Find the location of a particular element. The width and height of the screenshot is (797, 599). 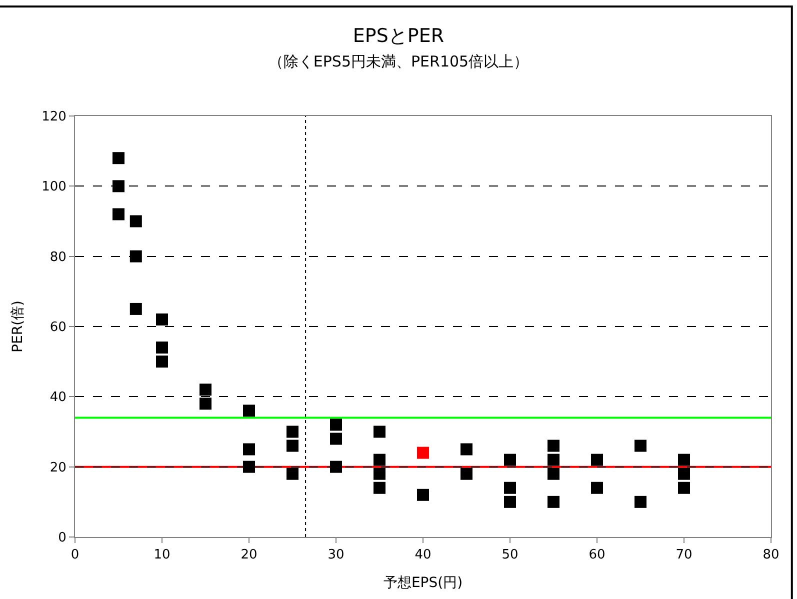

x-tick-label: 70 is located at coordinates (684, 555).